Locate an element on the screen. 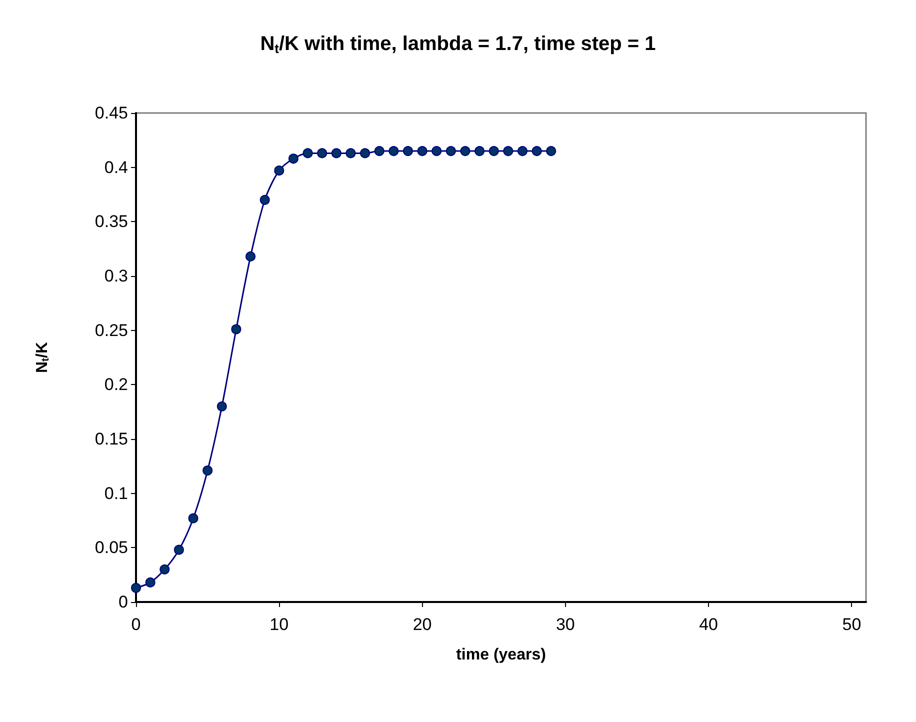  y-tick-label: 0.35 is located at coordinates (111, 222).